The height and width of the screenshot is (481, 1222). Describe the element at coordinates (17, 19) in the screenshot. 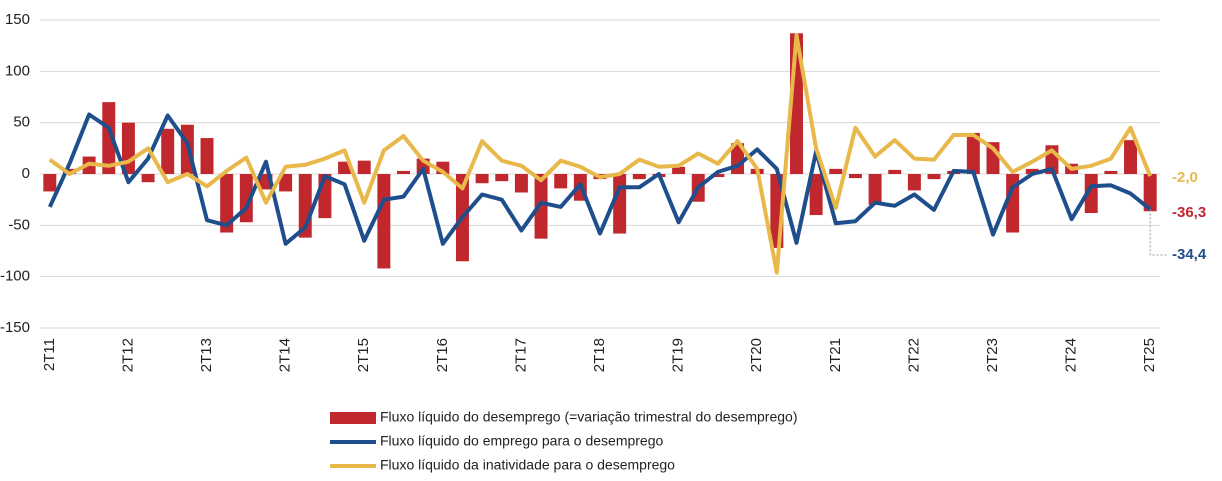

I see `y-tick-label: 150` at that location.